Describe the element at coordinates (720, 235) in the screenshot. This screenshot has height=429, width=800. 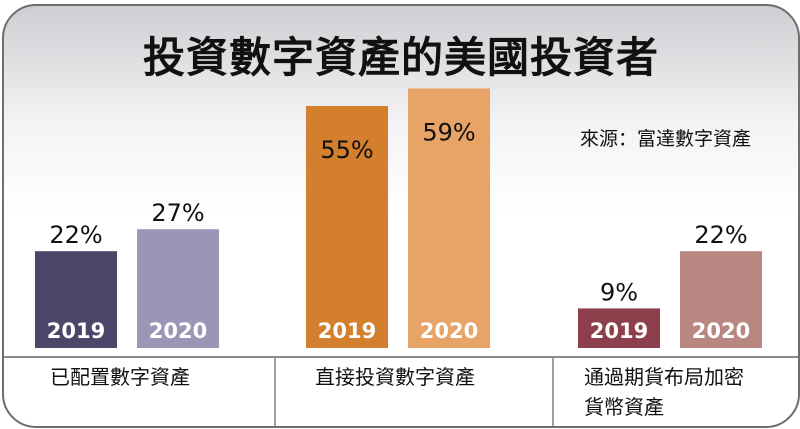
I see `value-label-2-1: 22%` at that location.